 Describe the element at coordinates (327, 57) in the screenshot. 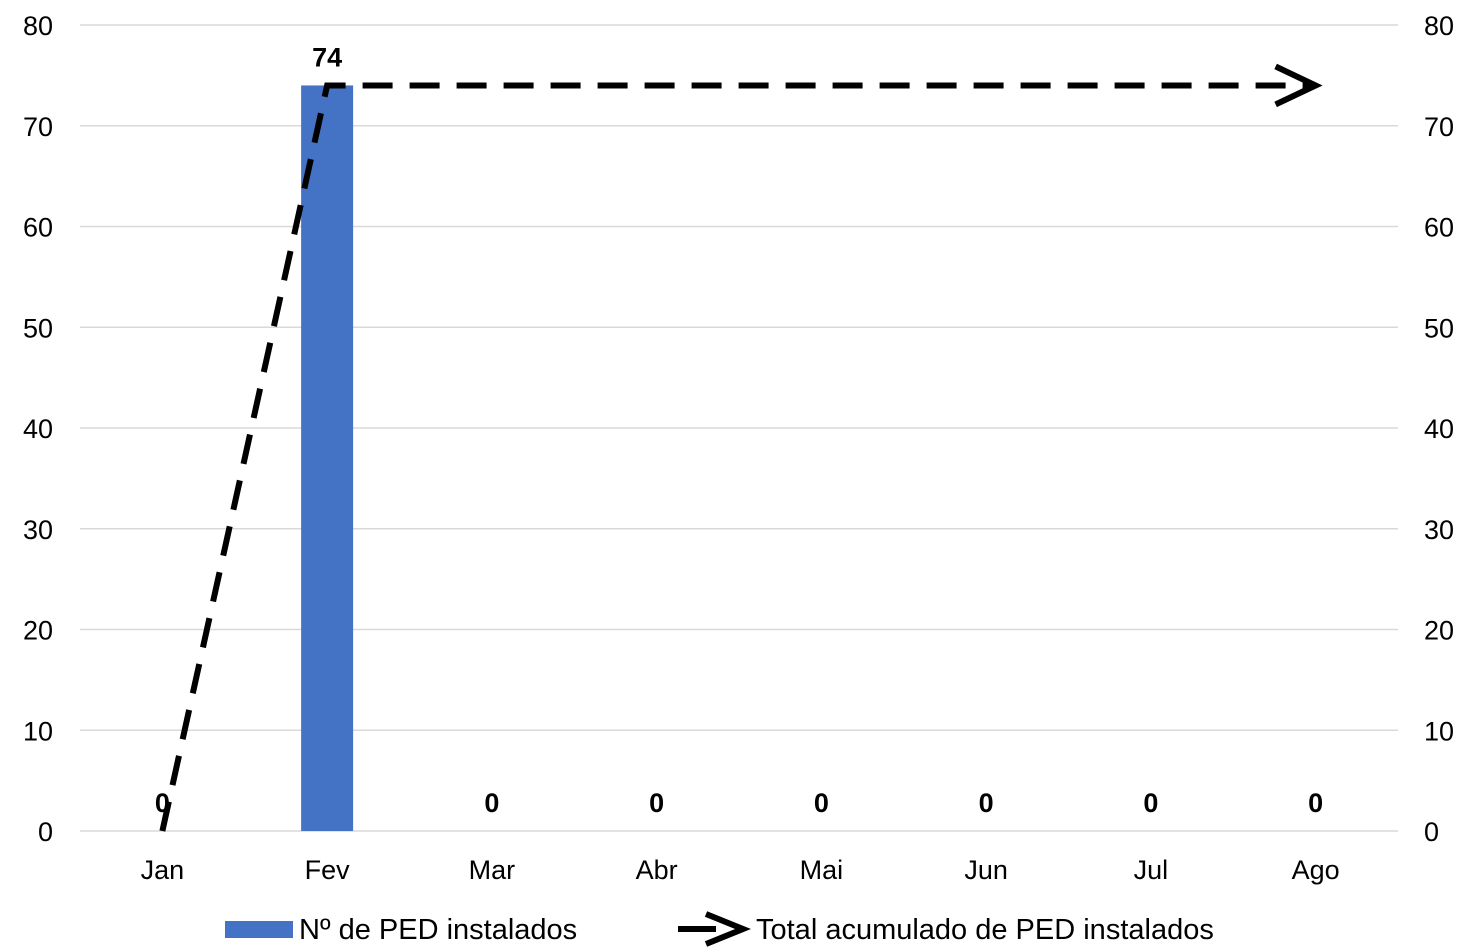

I see `data-label: 74` at that location.